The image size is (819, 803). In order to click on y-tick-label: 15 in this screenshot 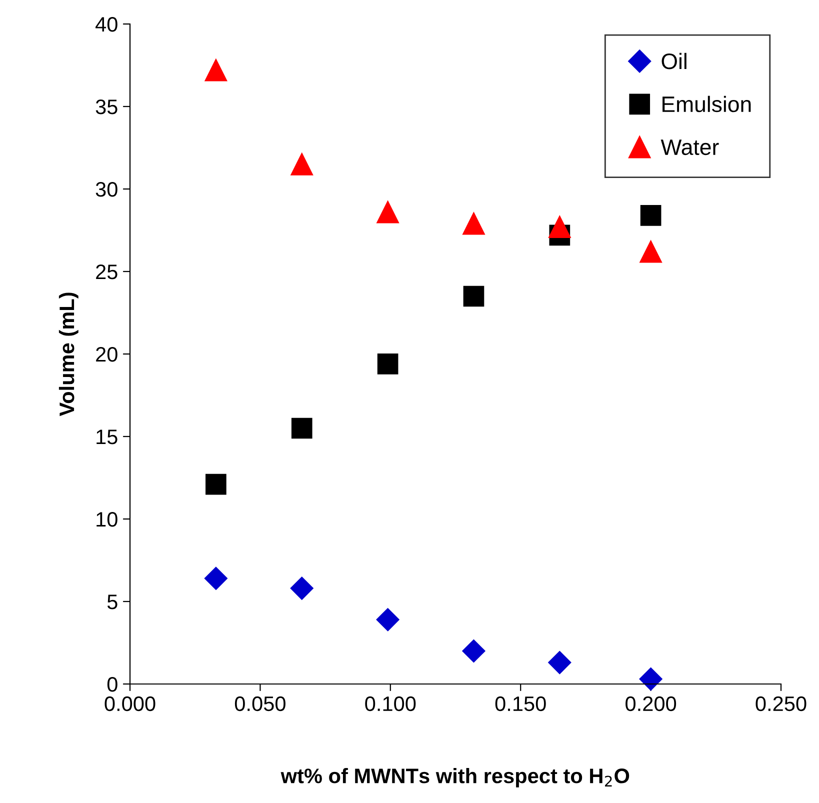, I will do `click(107, 437)`.